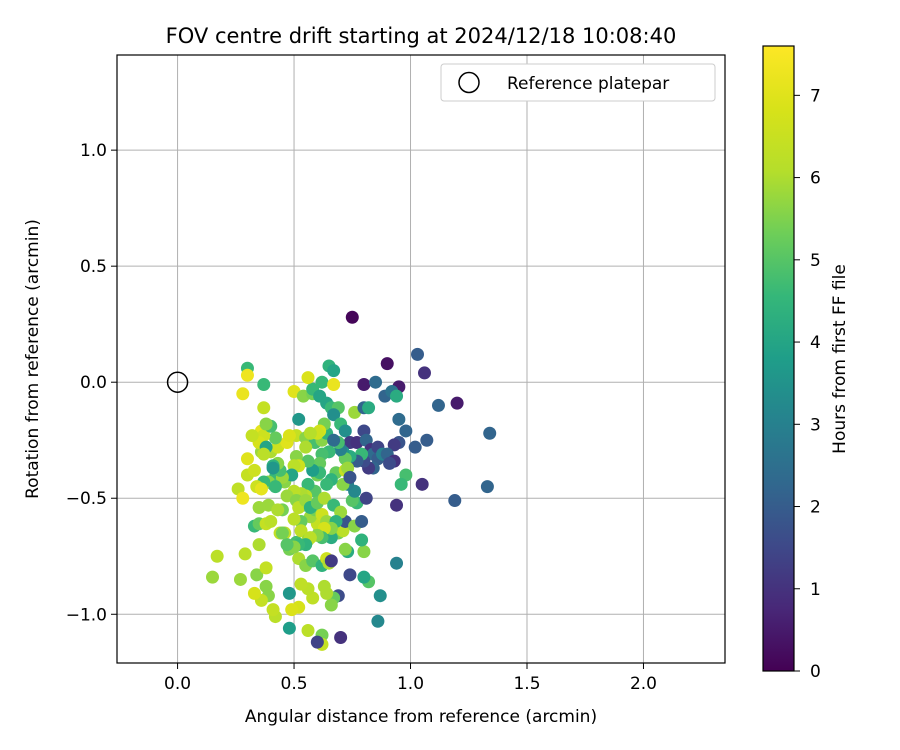 Image resolution: width=900 pixels, height=750 pixels. Describe the element at coordinates (815, 343) in the screenshot. I see `colorbar-tick-label: 4` at that location.